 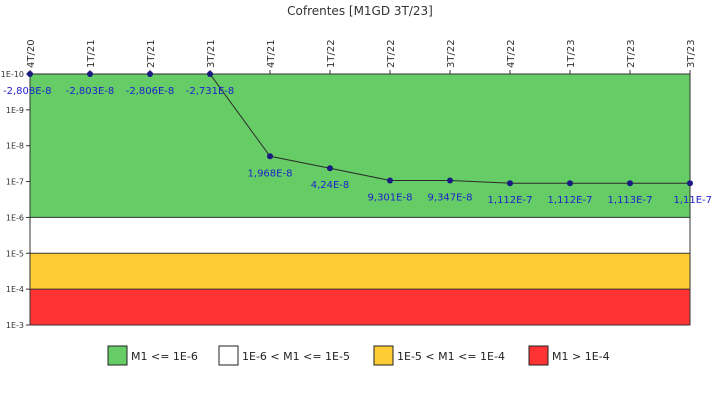 I want to click on legend-label-1: 1E-6 < M1 <= 1E-5, so click(x=296, y=356).